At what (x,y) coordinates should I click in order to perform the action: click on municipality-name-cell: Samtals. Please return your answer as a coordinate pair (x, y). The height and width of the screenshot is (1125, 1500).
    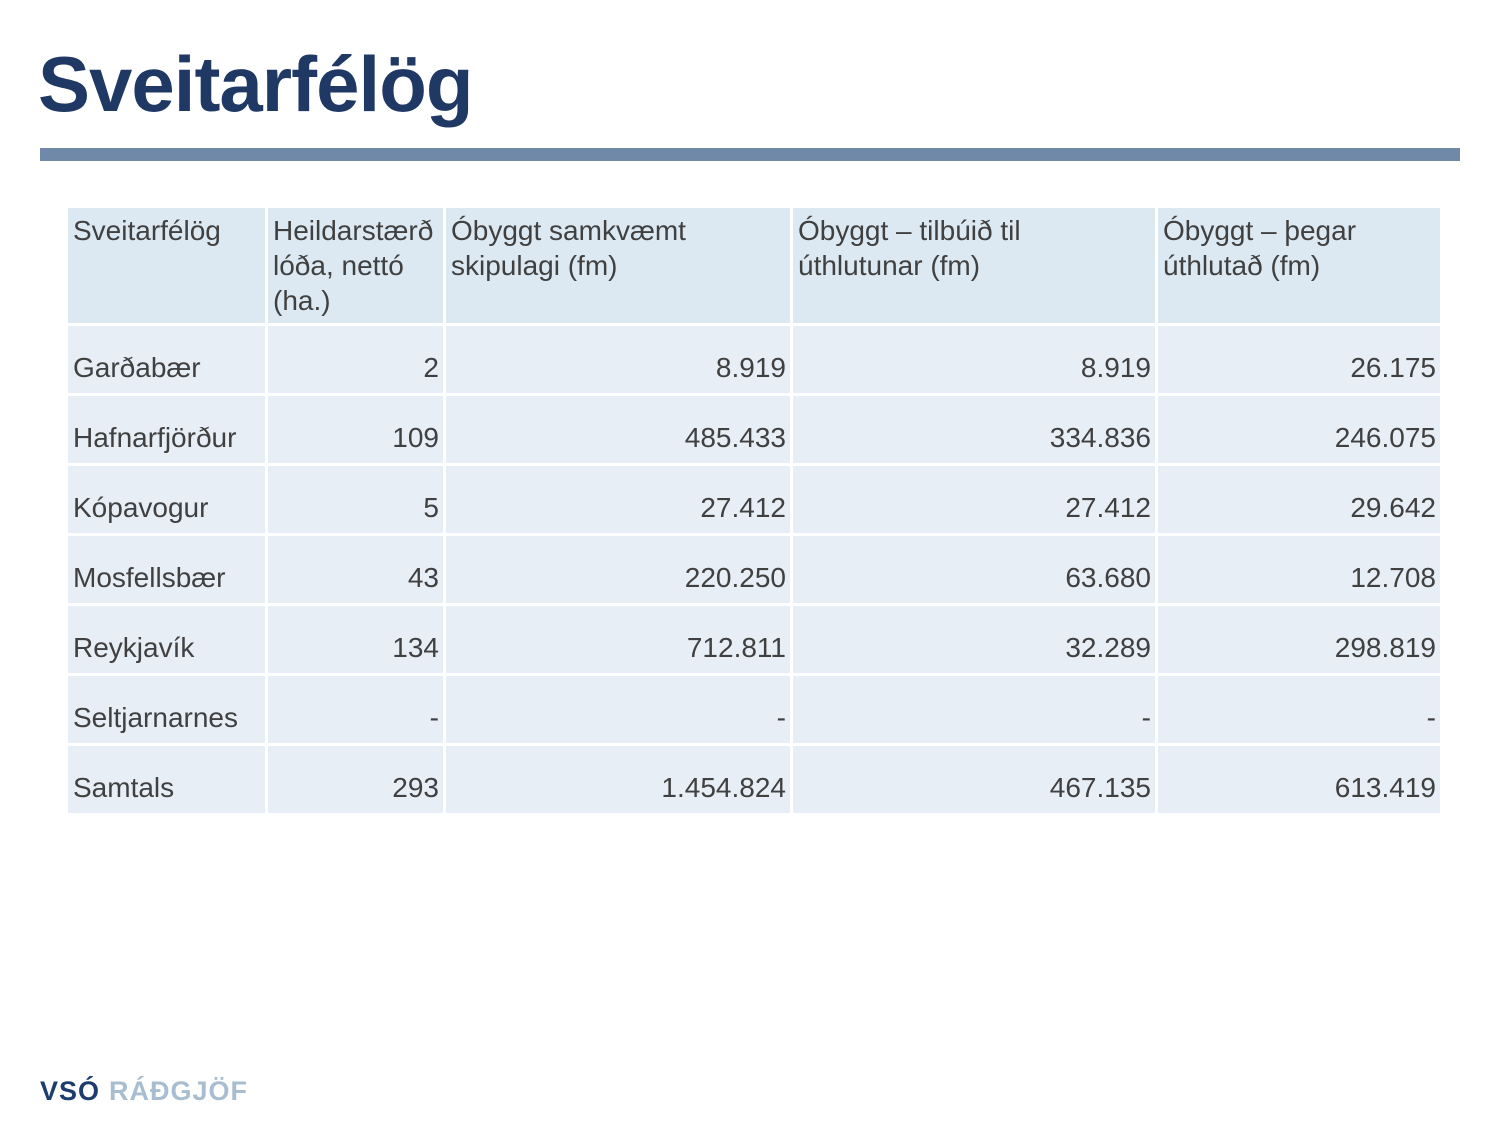
    Looking at the image, I should click on (166, 779).